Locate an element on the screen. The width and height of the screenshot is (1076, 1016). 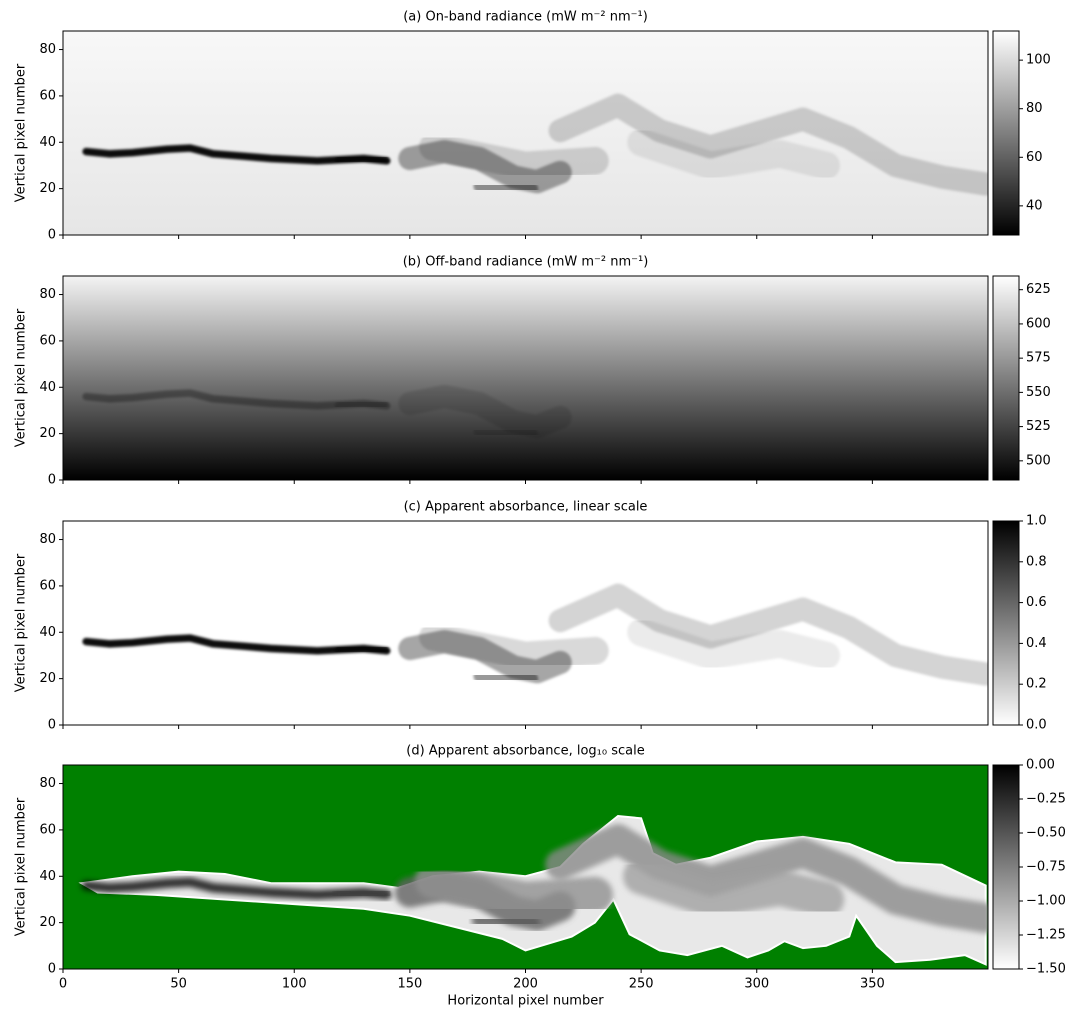
colorbar-tick-label: 0.0 is located at coordinates (1036, 725).